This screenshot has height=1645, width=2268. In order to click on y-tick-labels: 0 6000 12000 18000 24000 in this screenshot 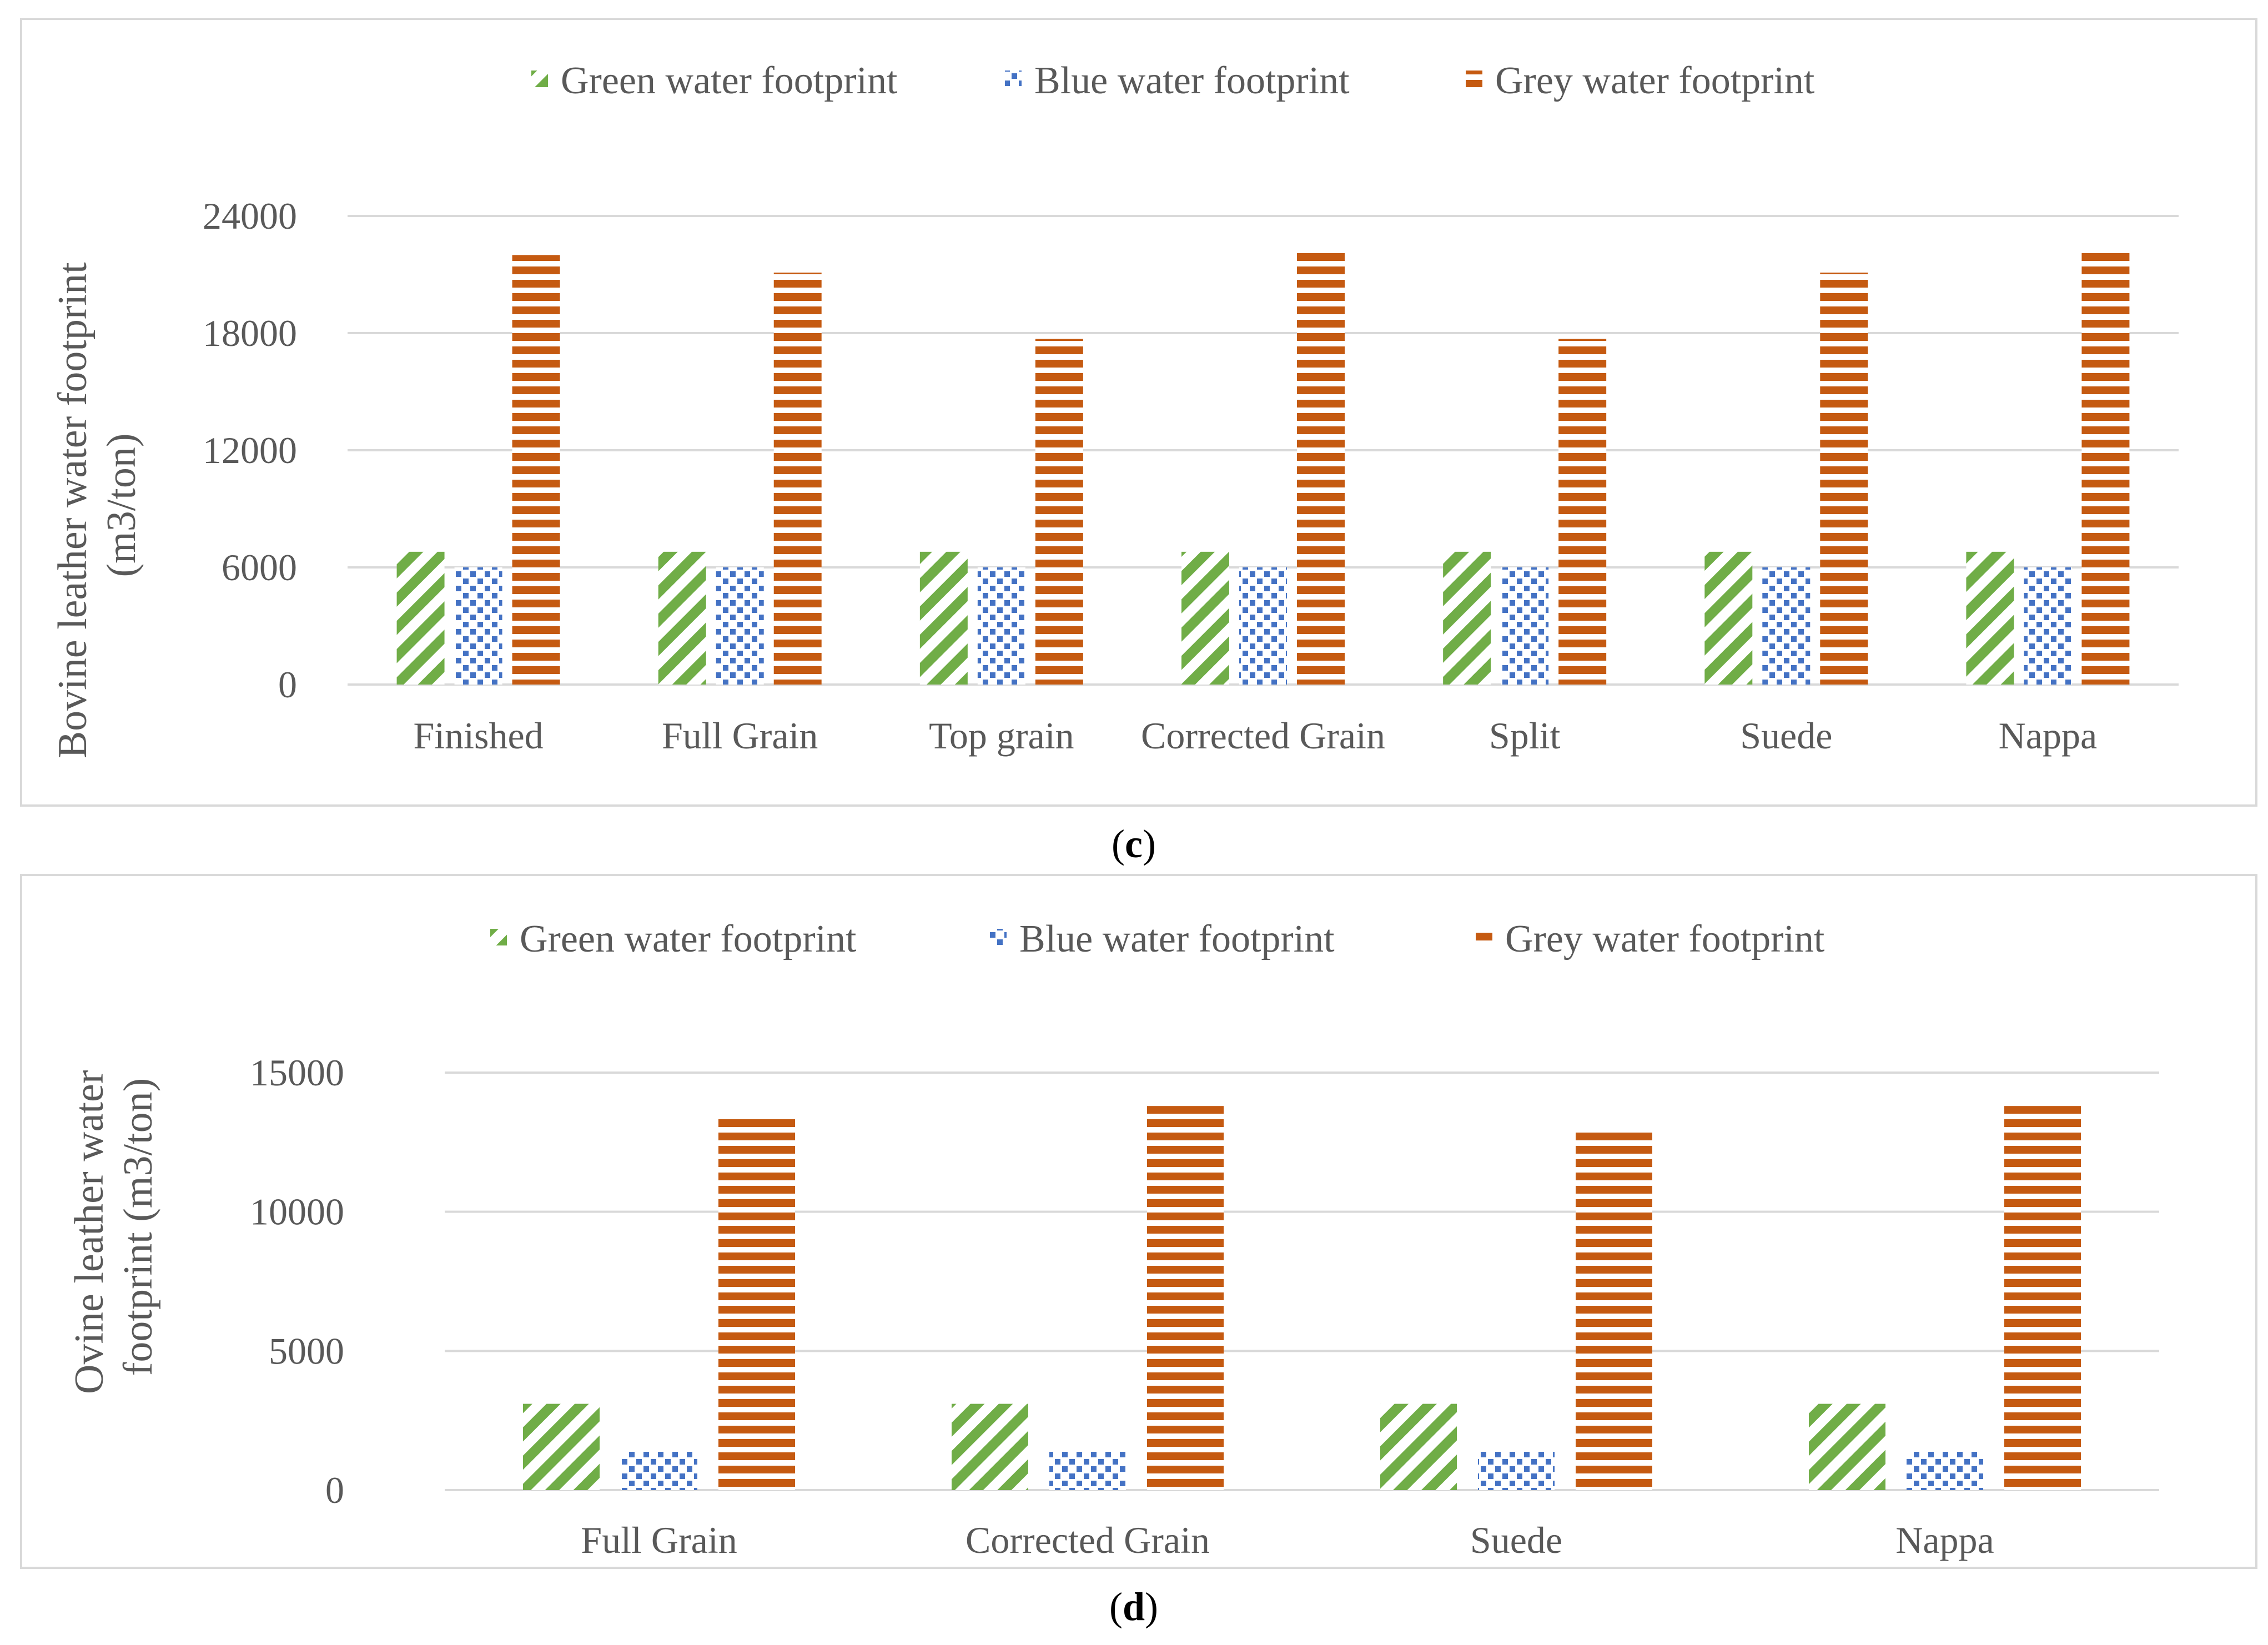, I will do `click(250, 451)`.